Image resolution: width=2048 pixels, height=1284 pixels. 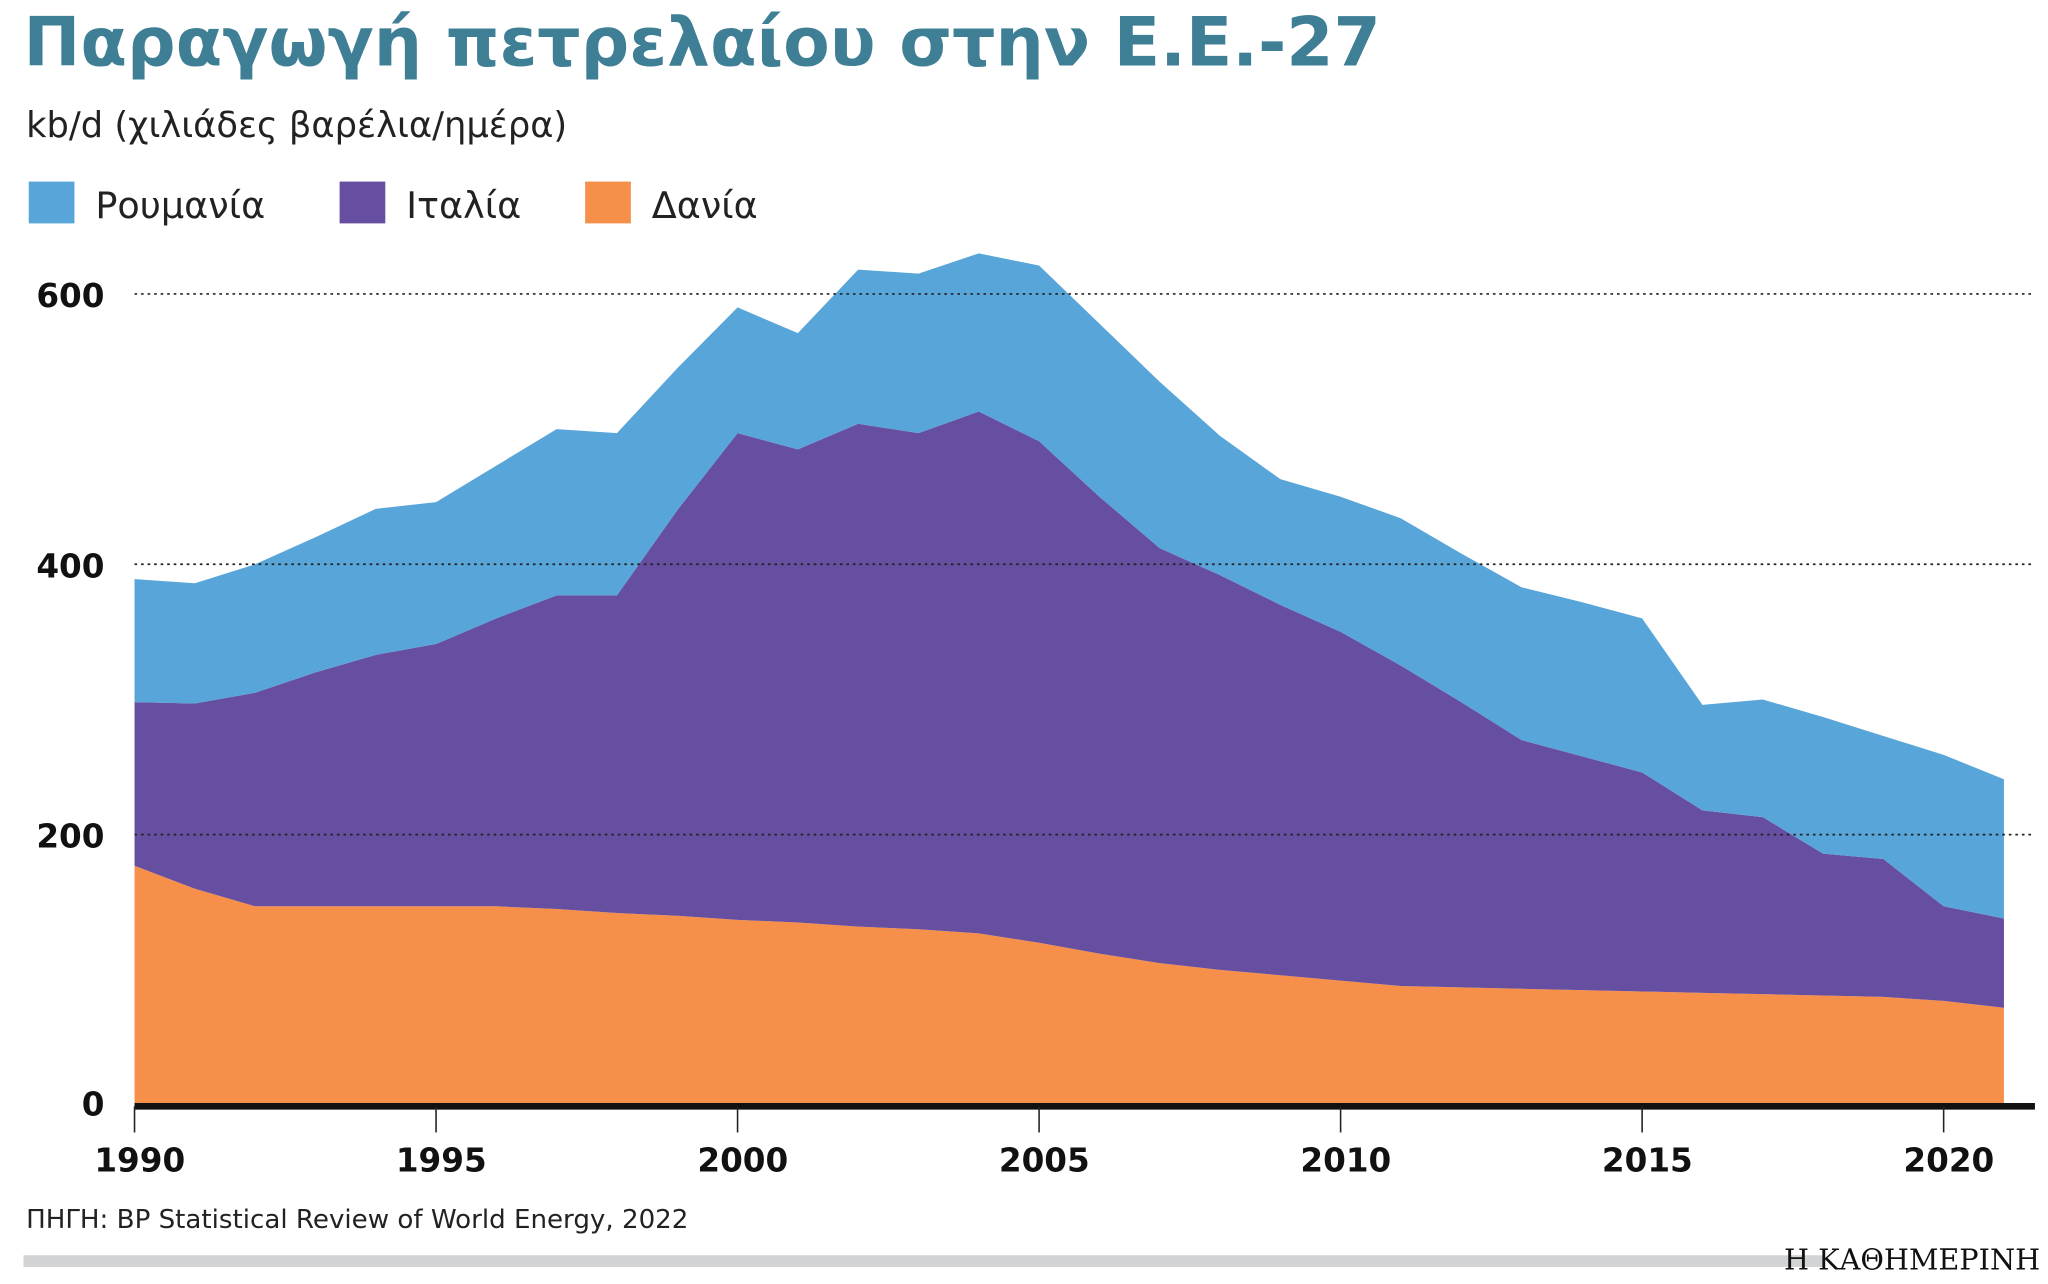 What do you see at coordinates (463, 205) in the screenshot?
I see `legend-label: Ιταλία` at bounding box center [463, 205].